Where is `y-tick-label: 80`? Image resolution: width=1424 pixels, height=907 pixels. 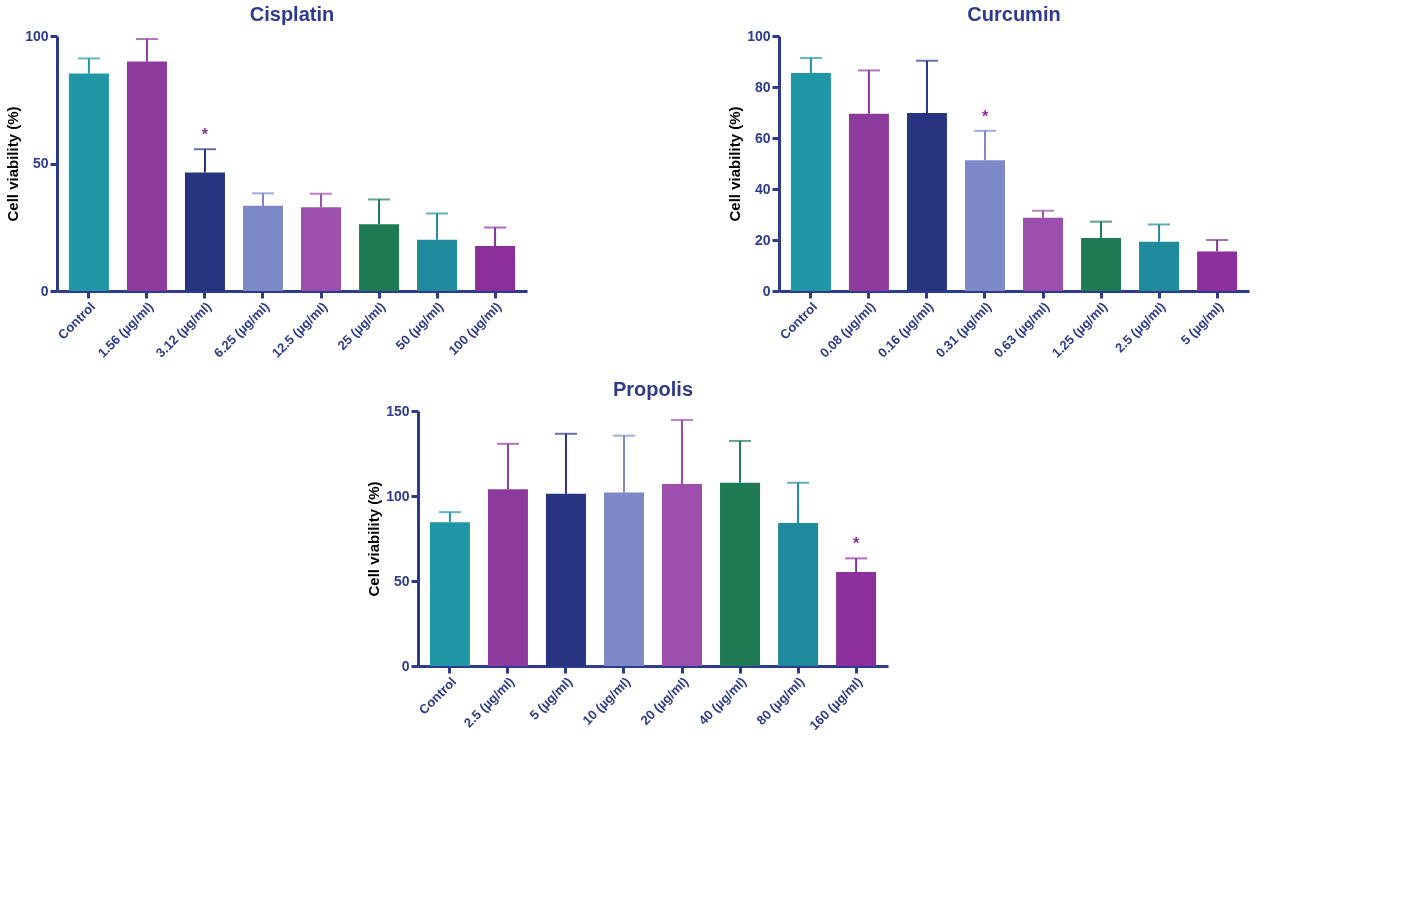 y-tick-label: 80 is located at coordinates (762, 86).